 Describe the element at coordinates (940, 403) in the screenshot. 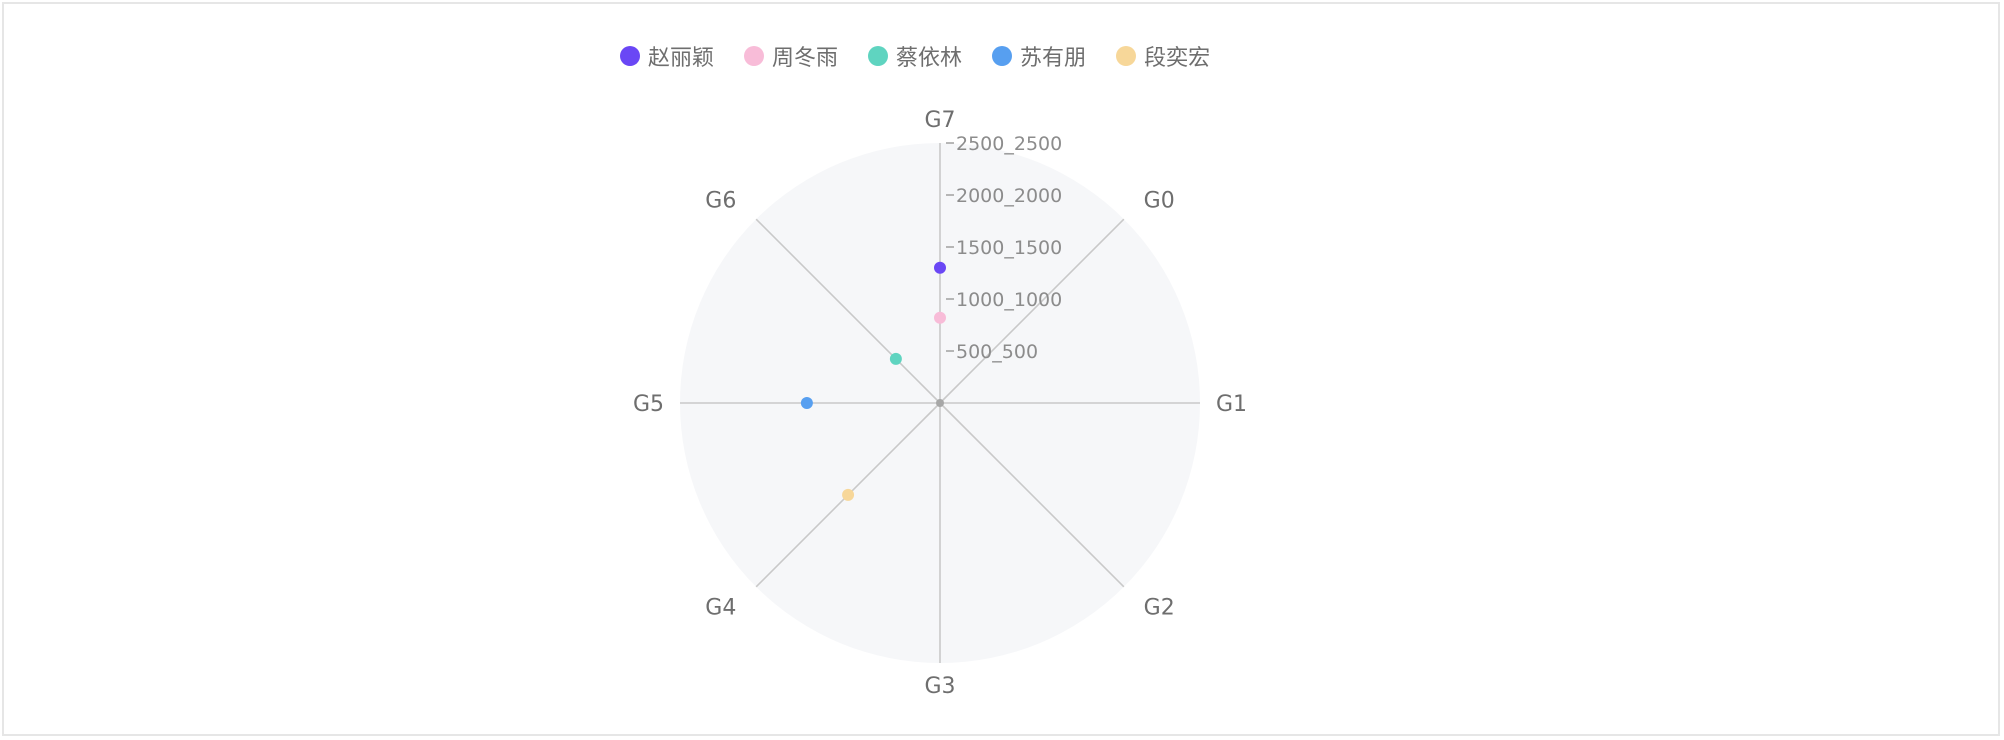

I see `radar-center-dot` at that location.